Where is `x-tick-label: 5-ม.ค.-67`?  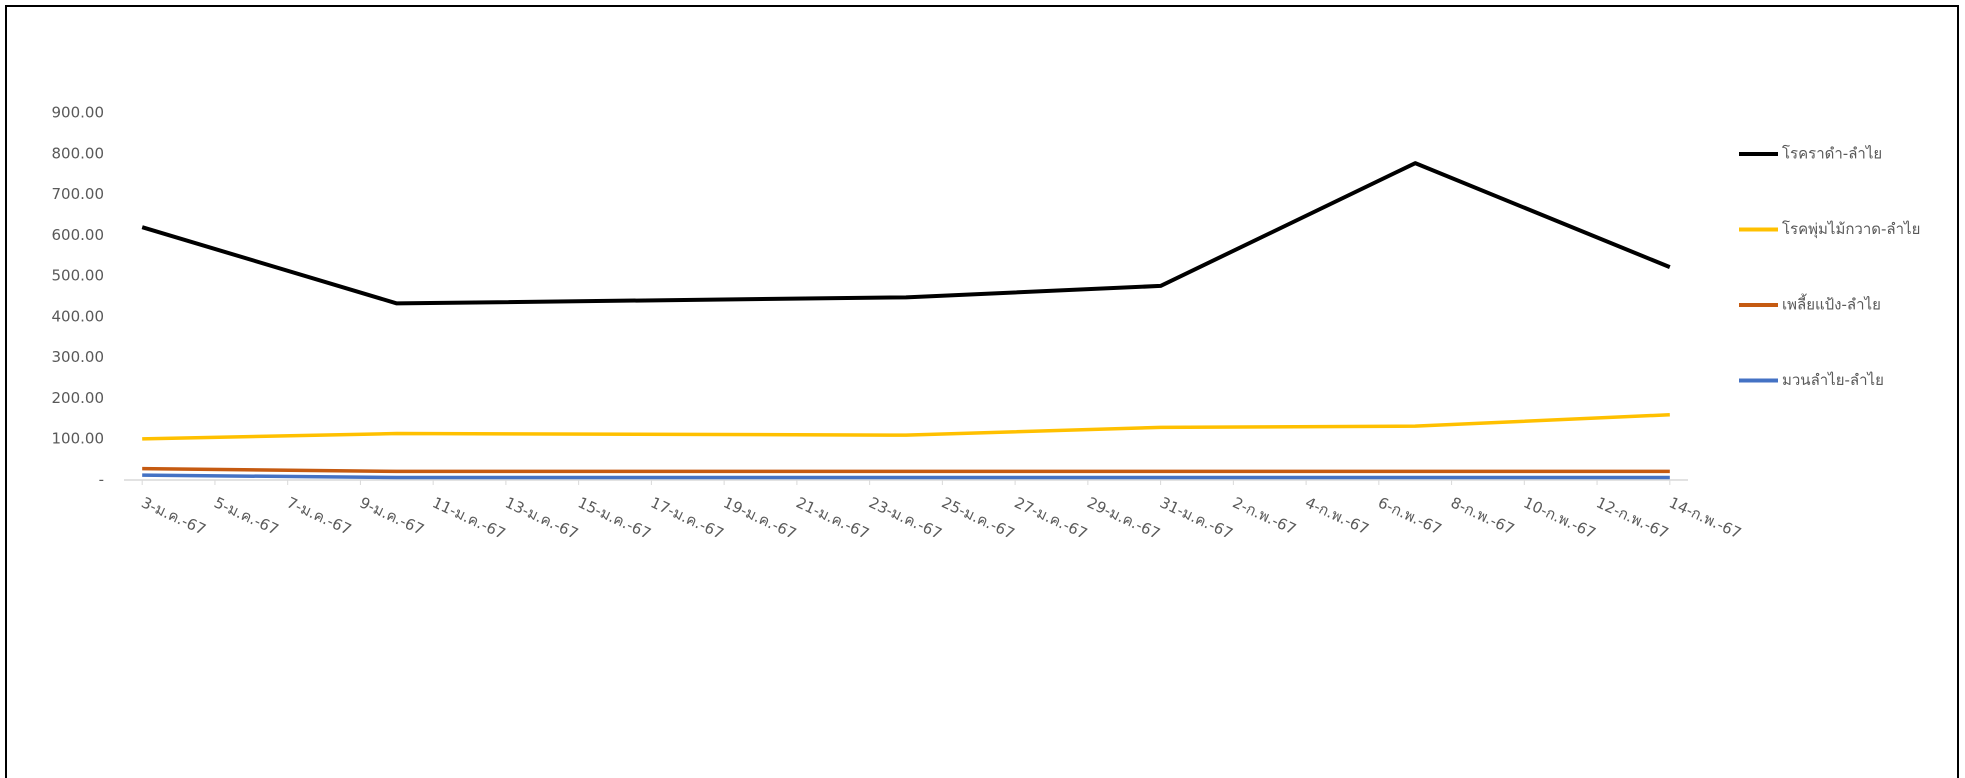
x-tick-label: 5-ม.ค.-67 is located at coordinates (246, 515).